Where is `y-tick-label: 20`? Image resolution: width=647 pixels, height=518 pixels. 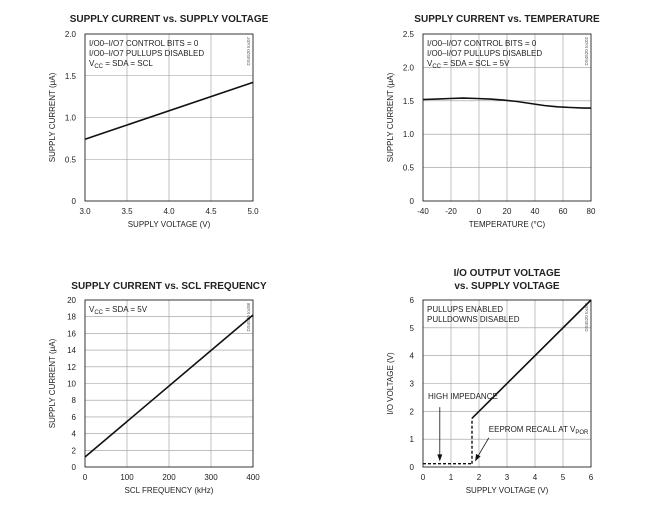
y-tick-label: 20 is located at coordinates (71, 300).